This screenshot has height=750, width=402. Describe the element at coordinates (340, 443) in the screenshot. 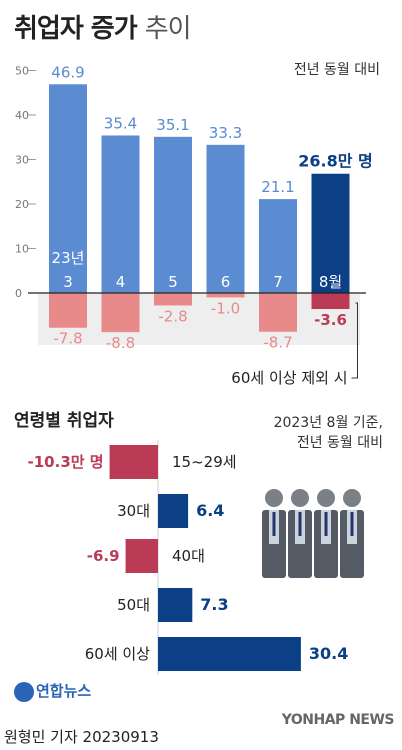

I see `age-chart-note: 전년 동월 대비` at that location.